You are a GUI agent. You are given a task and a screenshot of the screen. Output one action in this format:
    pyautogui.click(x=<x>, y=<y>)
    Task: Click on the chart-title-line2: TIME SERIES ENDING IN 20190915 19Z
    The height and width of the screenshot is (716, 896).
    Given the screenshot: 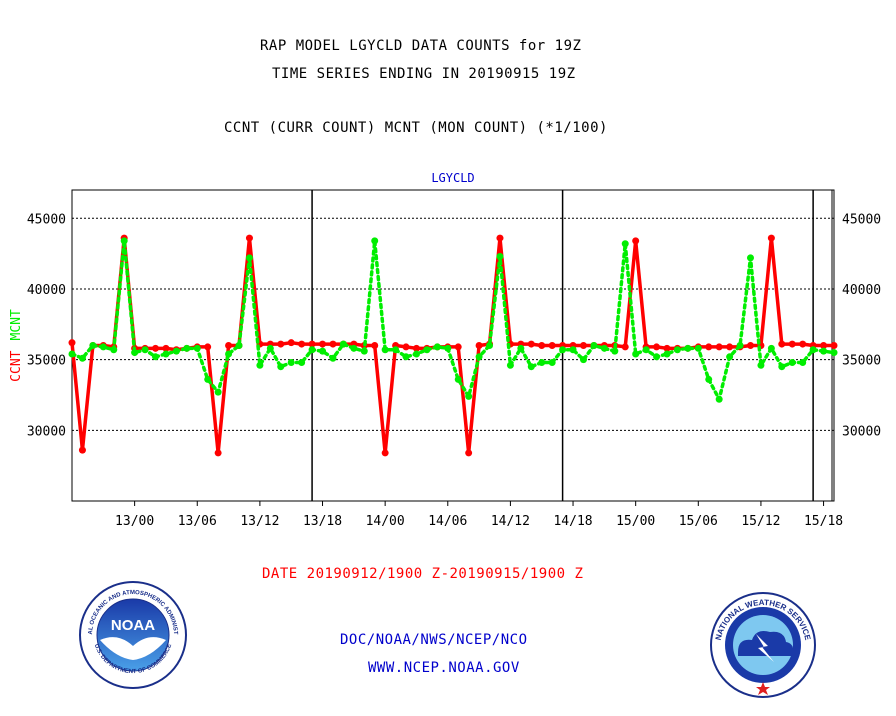 What is the action you would take?
    pyautogui.click(x=424, y=74)
    